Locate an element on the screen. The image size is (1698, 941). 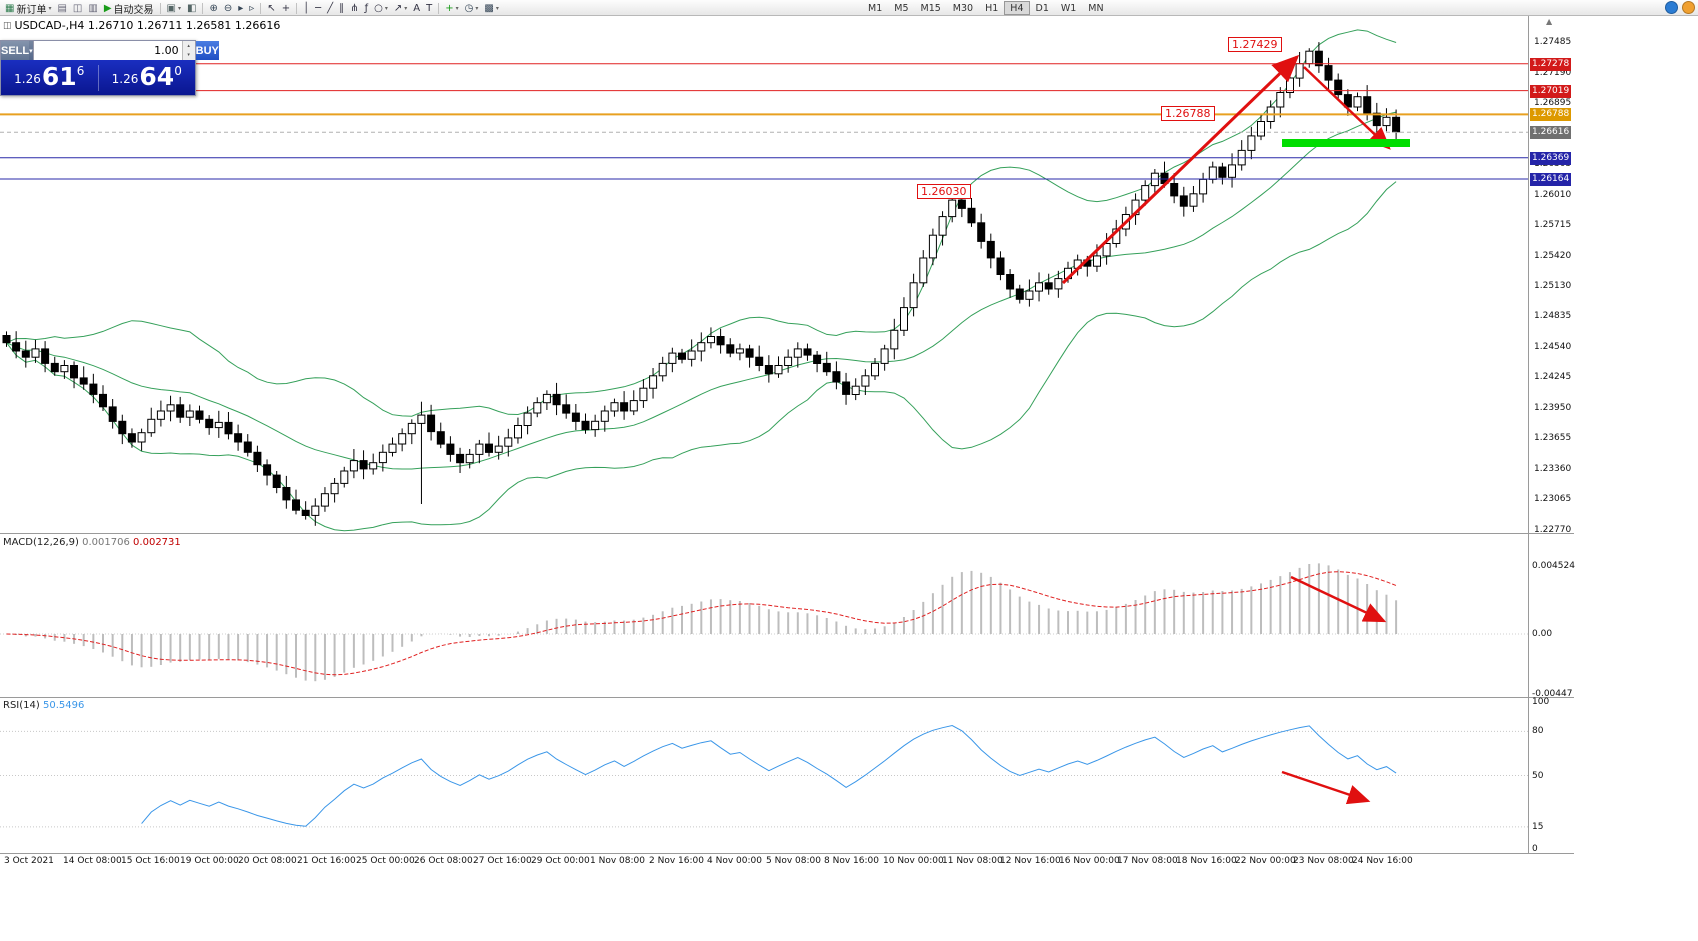
new-order-button-label: 新订单 is located at coordinates (31, 10).